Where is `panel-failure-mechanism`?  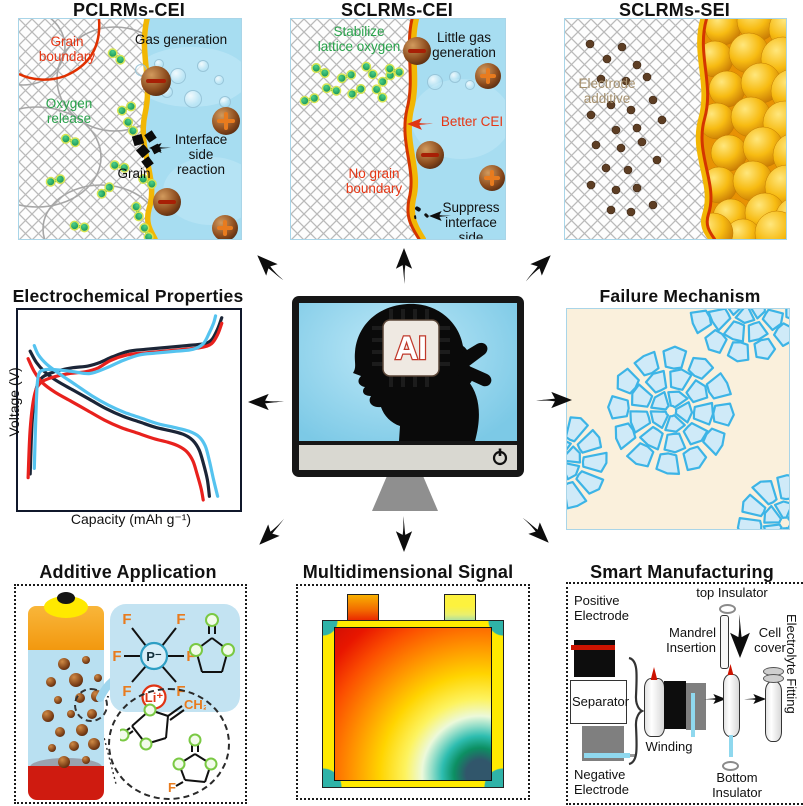
panel-failure-mechanism is located at coordinates (678, 419).